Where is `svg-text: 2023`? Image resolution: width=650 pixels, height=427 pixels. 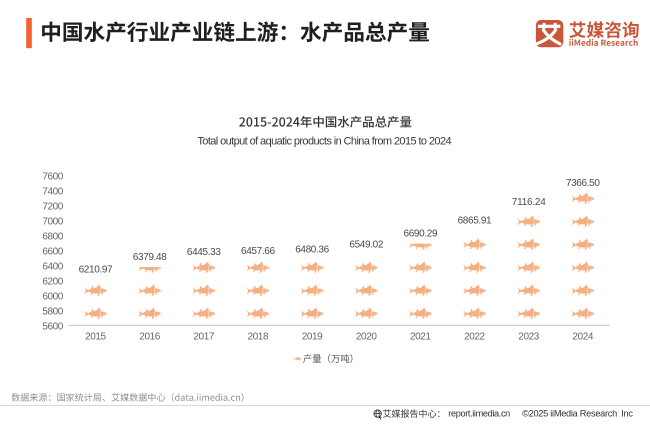
svg-text: 2023 is located at coordinates (528, 337).